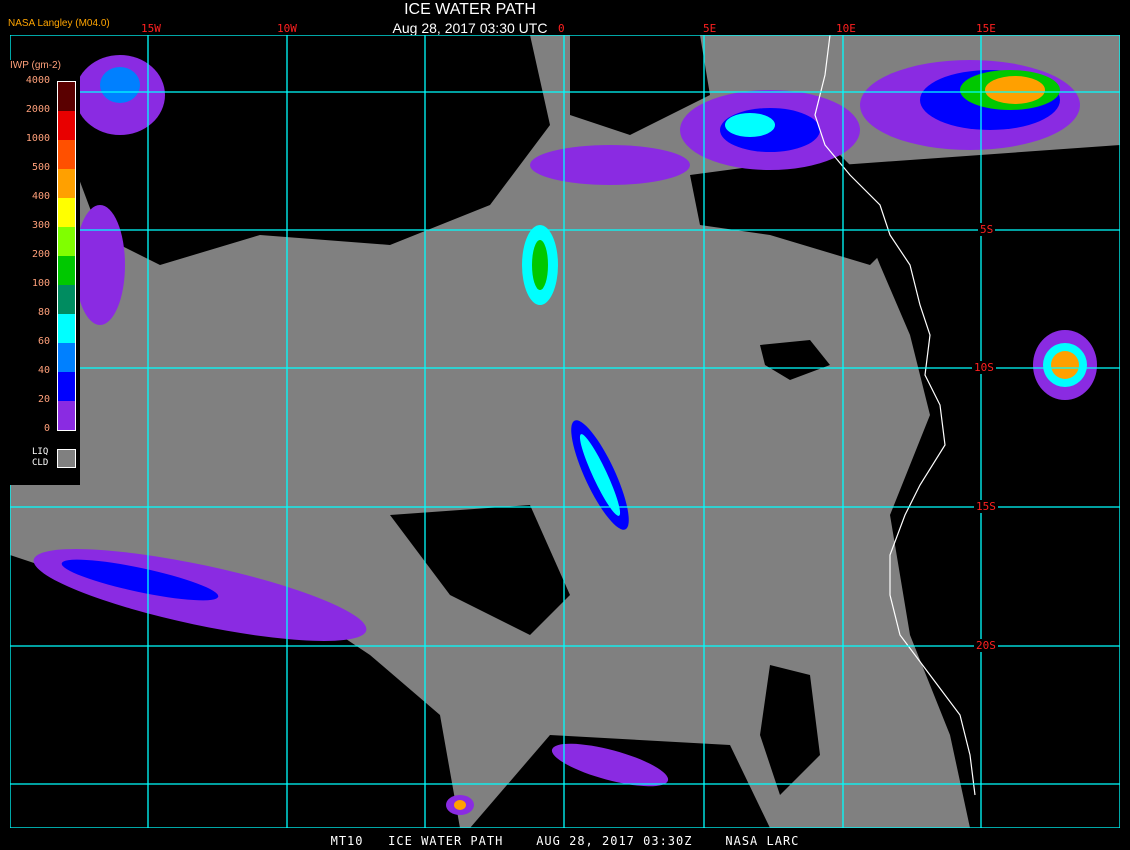 The image size is (1130, 850). What do you see at coordinates (710, 28) in the screenshot?
I see `lon-label-5e: 5E` at bounding box center [710, 28].